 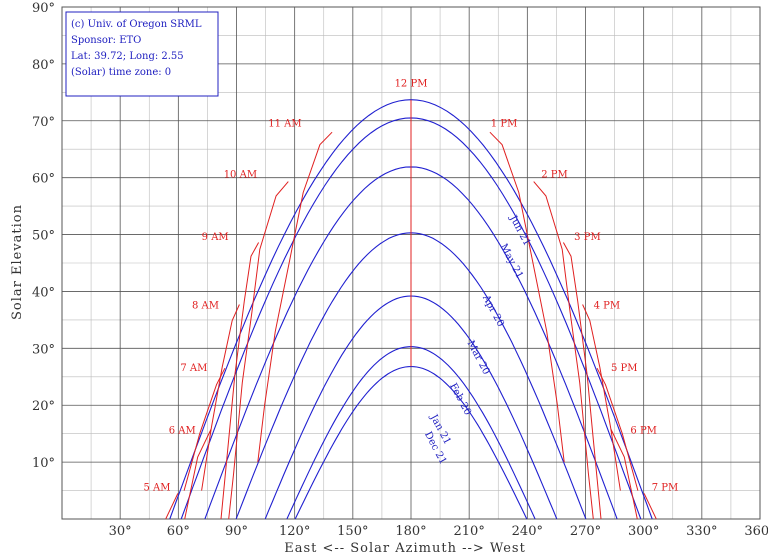 I want to click on hour-label: 9 AM, so click(x=215, y=237).